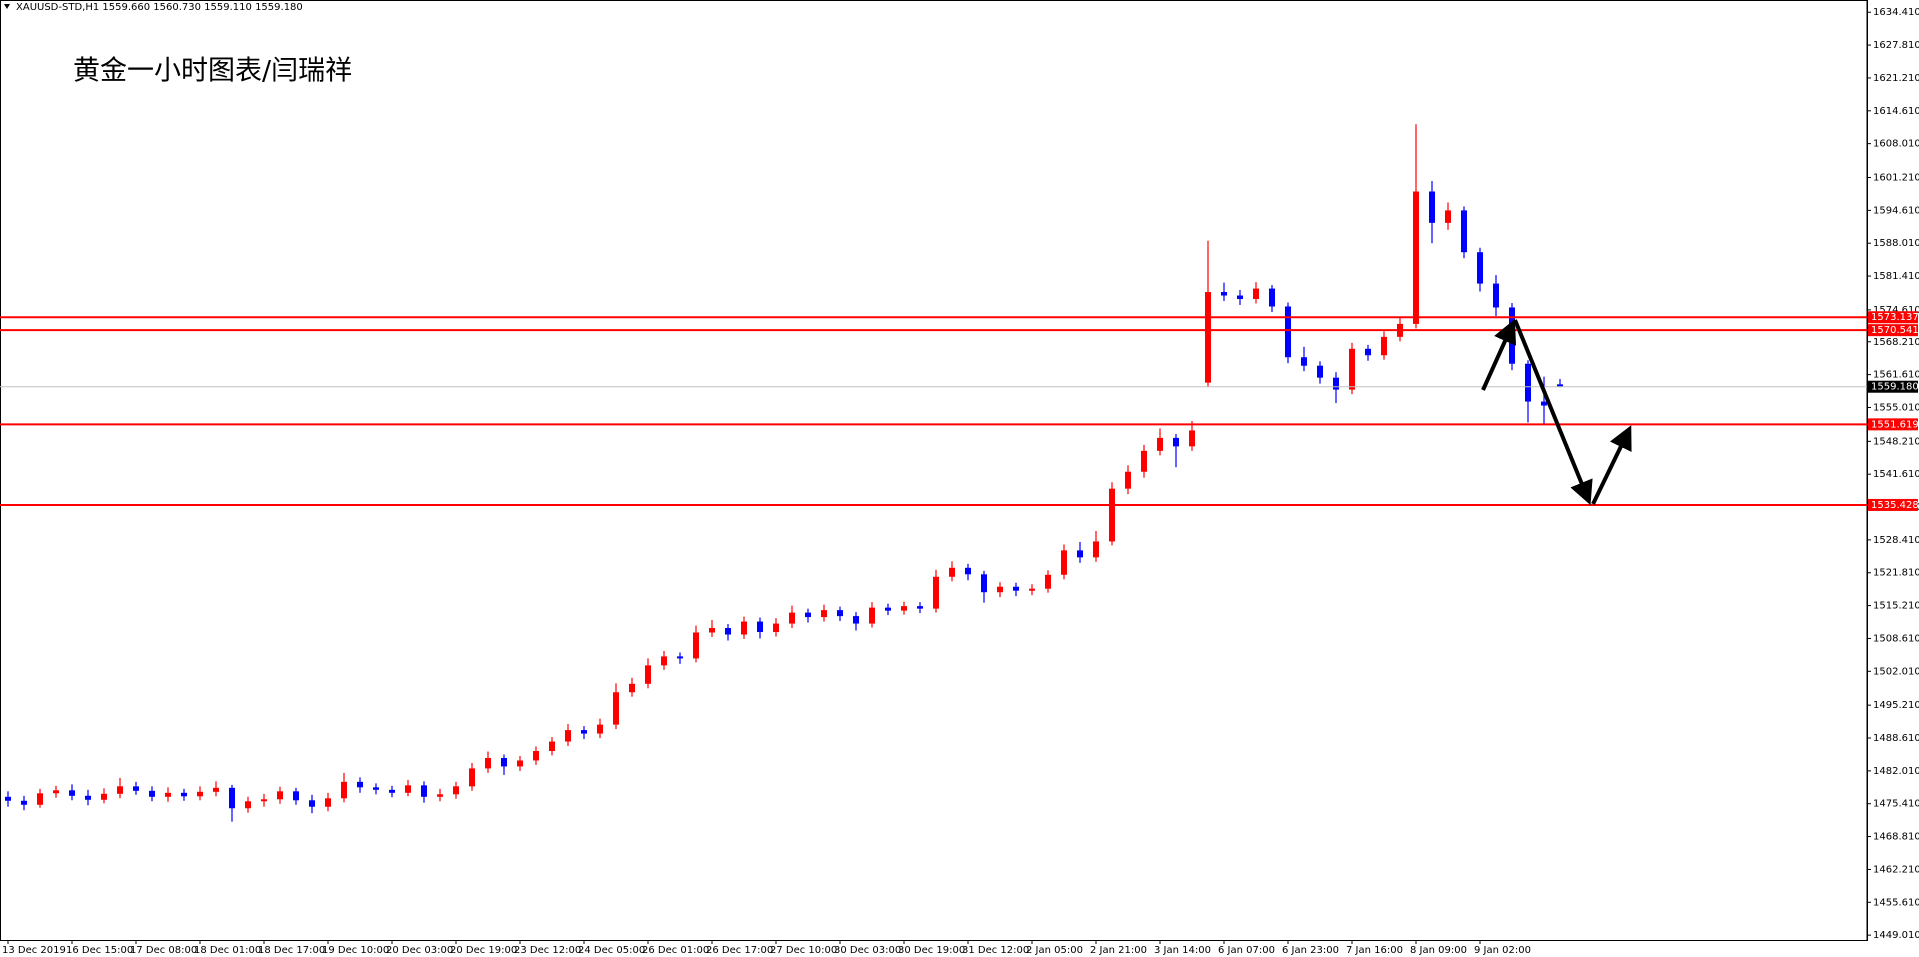 This screenshot has height=957, width=1919. I want to click on y-tick-label: 1462.210, so click(1896, 869).